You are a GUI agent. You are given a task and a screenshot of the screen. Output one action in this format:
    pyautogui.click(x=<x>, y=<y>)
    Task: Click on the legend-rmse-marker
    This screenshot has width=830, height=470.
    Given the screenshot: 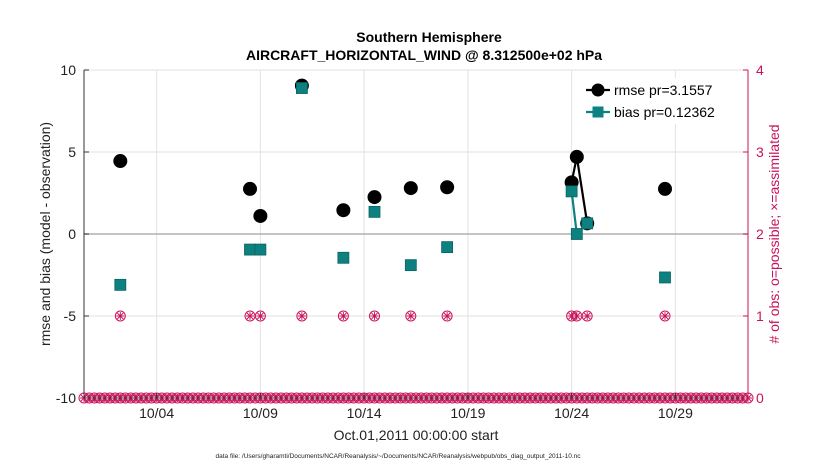 What is the action you would take?
    pyautogui.click(x=598, y=90)
    